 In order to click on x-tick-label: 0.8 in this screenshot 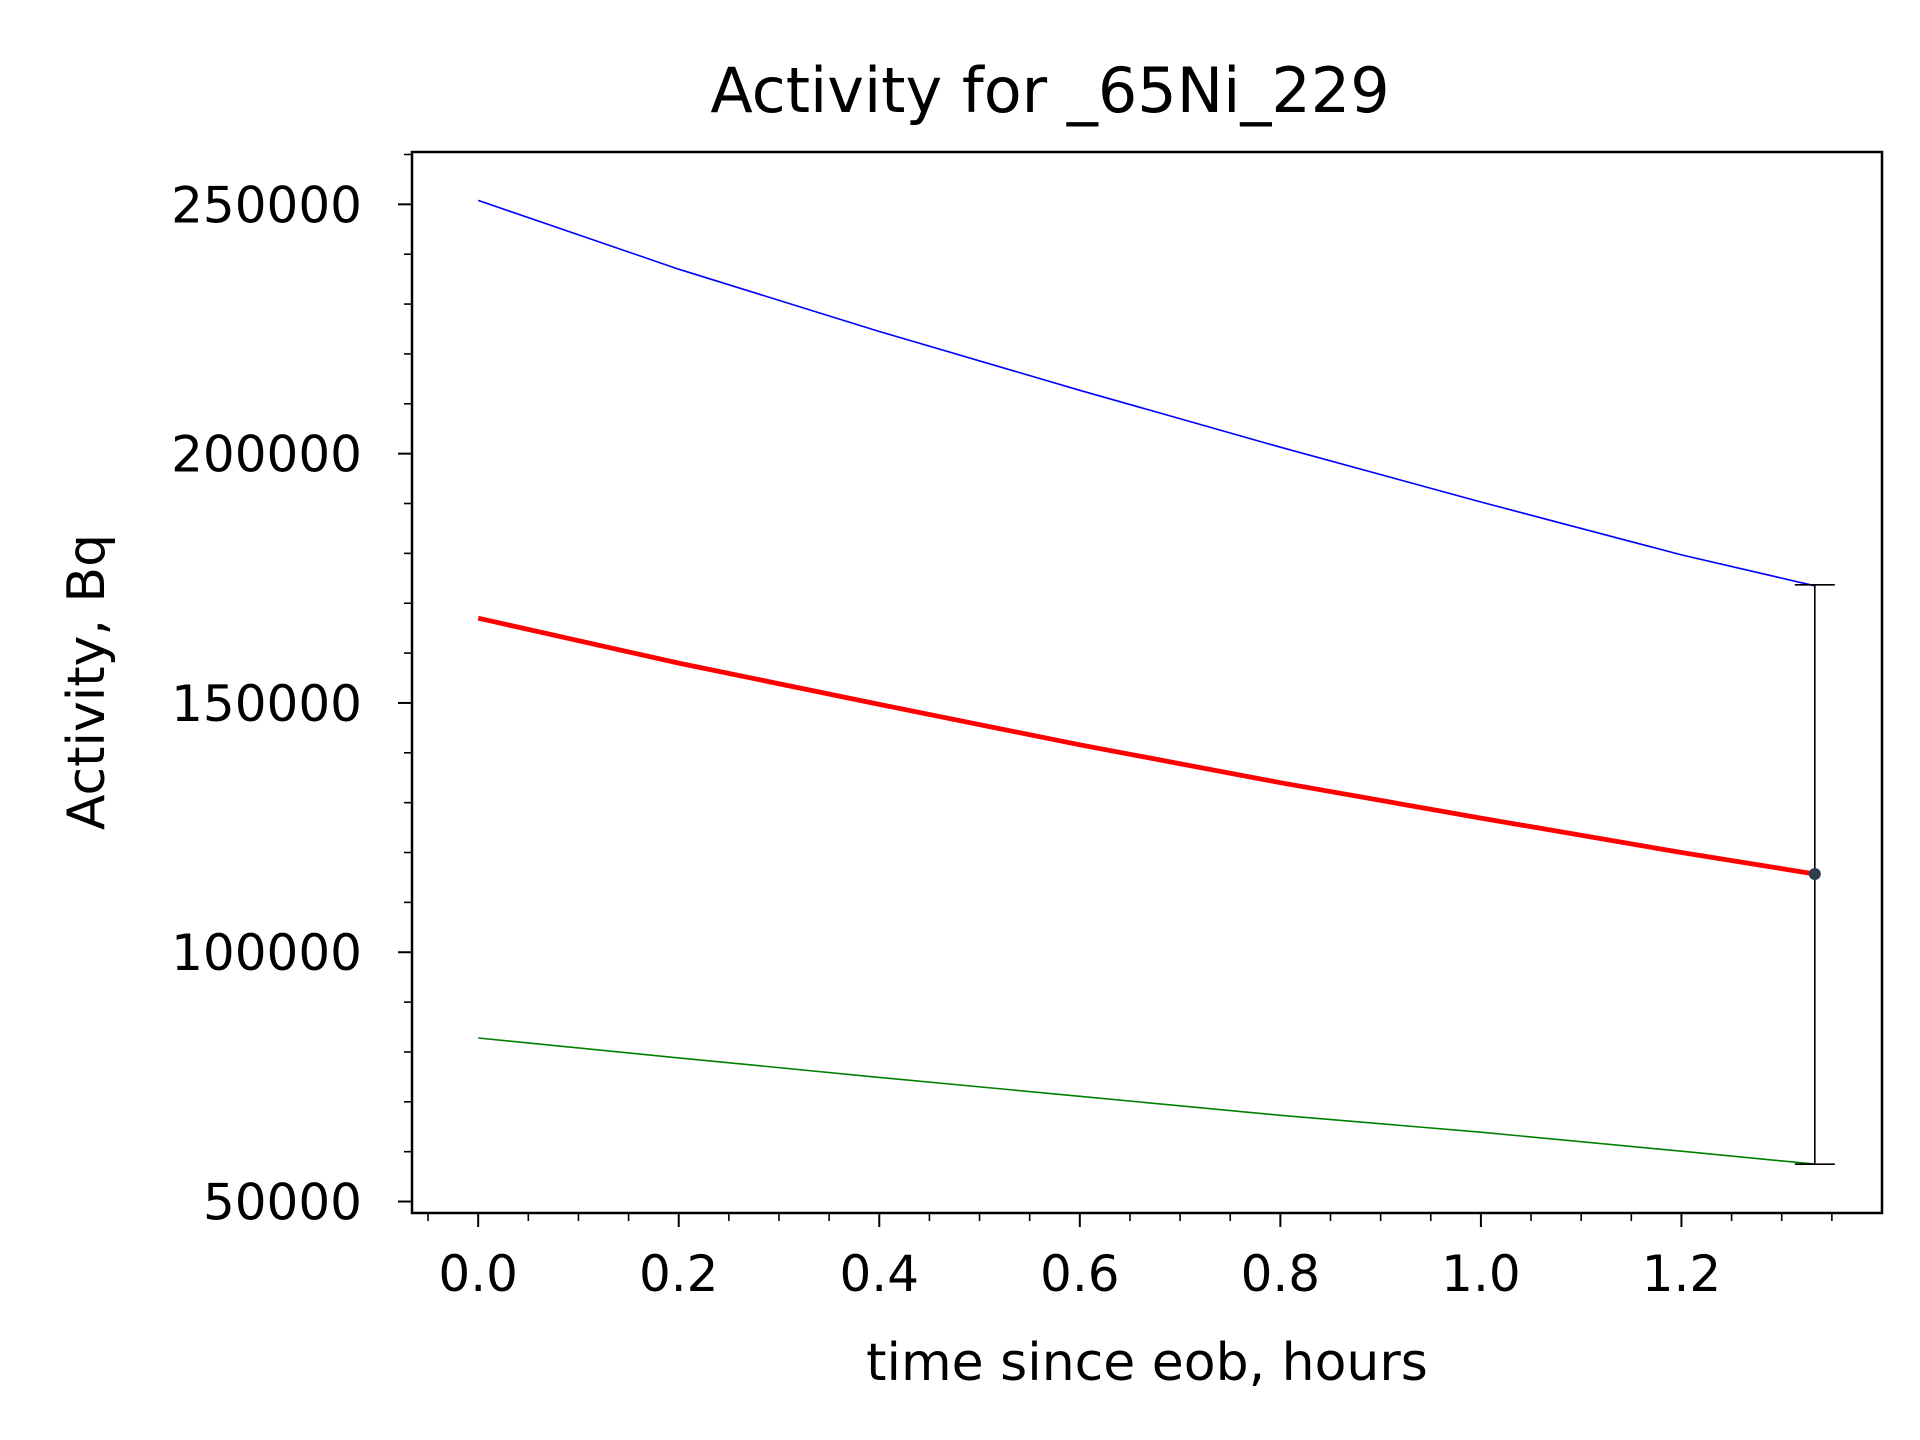, I will do `click(1281, 1274)`.